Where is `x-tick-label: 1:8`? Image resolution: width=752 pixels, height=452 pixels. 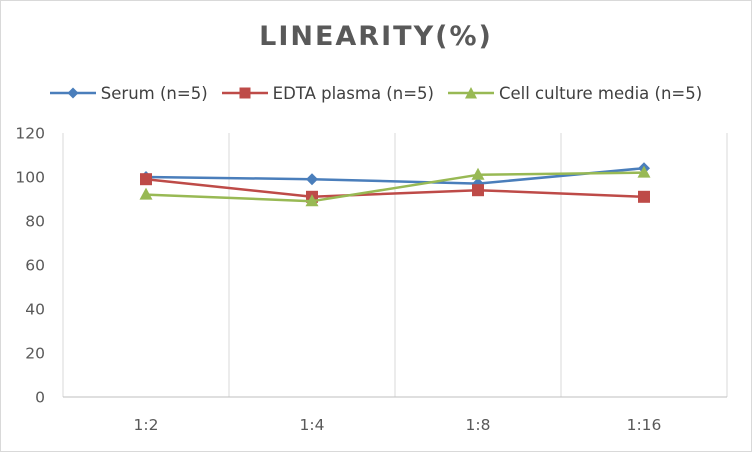 x-tick-label: 1:8 is located at coordinates (478, 425).